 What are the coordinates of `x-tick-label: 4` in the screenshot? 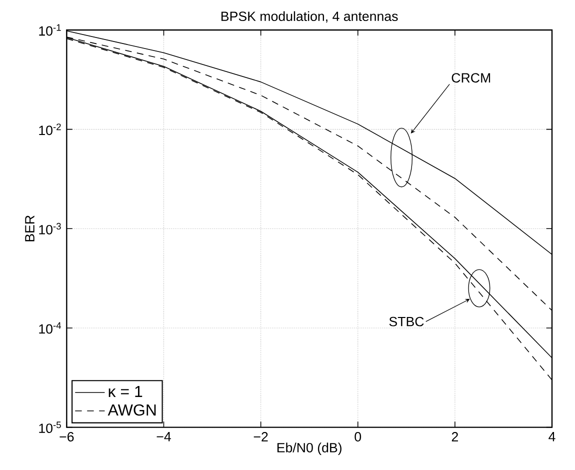 It's located at (552, 437).